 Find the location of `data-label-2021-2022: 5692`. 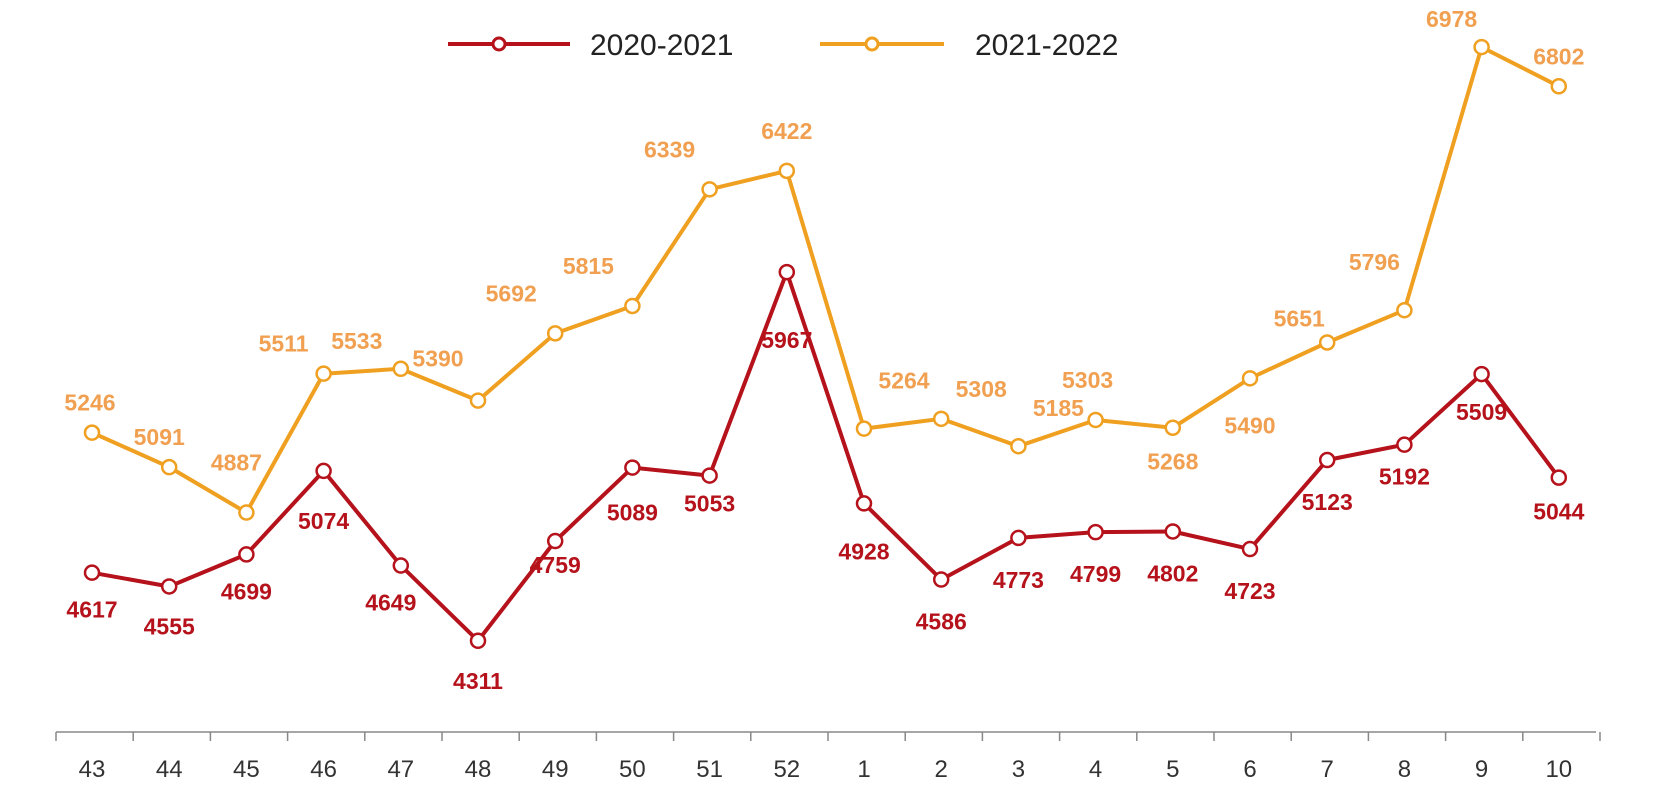

data-label-2021-2022: 5692 is located at coordinates (511, 293).